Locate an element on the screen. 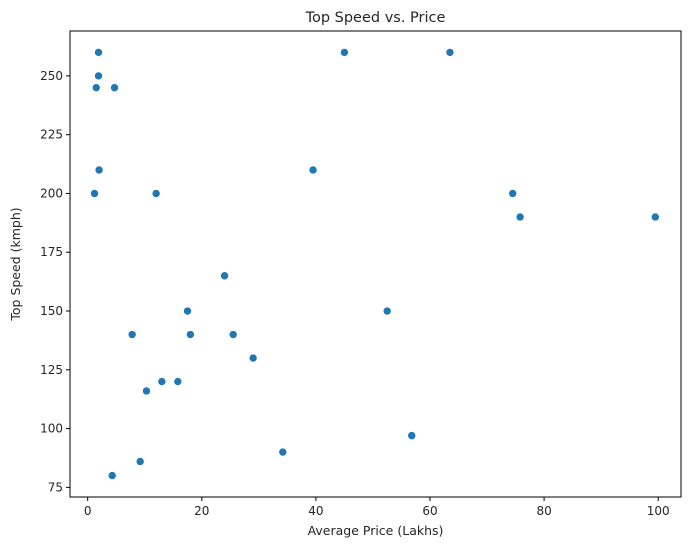 This screenshot has width=695, height=547. y-axis-label: Top Speed (kmph) is located at coordinates (15, 264).